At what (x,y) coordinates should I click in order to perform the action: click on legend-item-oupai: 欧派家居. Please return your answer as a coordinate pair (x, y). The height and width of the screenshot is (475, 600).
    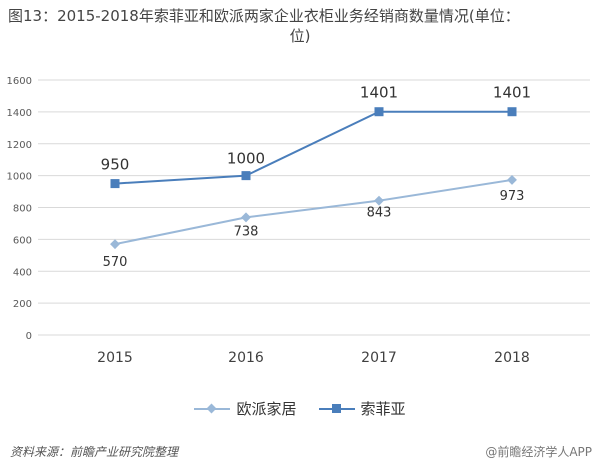
    Looking at the image, I should click on (245, 408).